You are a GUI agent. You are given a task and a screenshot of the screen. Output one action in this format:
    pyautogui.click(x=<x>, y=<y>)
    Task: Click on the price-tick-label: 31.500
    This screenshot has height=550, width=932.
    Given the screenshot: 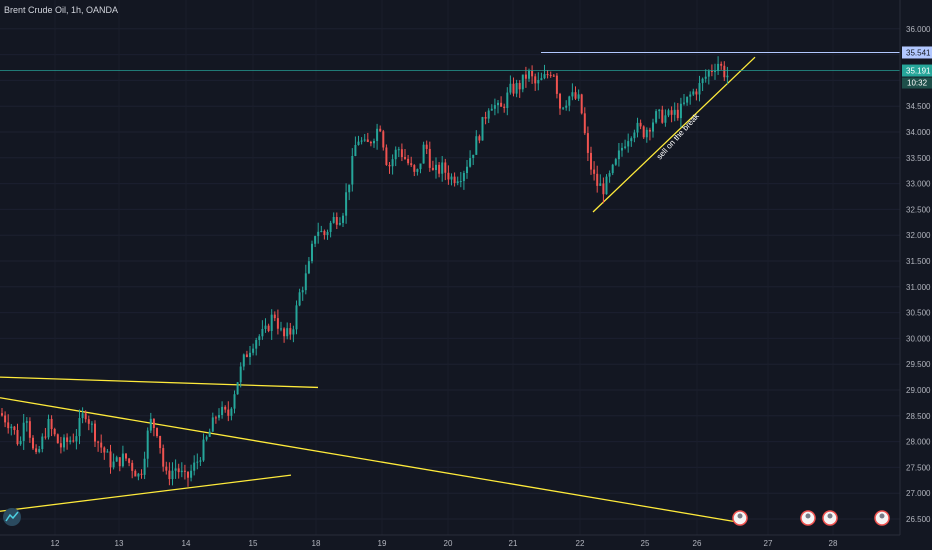 What is the action you would take?
    pyautogui.click(x=918, y=261)
    